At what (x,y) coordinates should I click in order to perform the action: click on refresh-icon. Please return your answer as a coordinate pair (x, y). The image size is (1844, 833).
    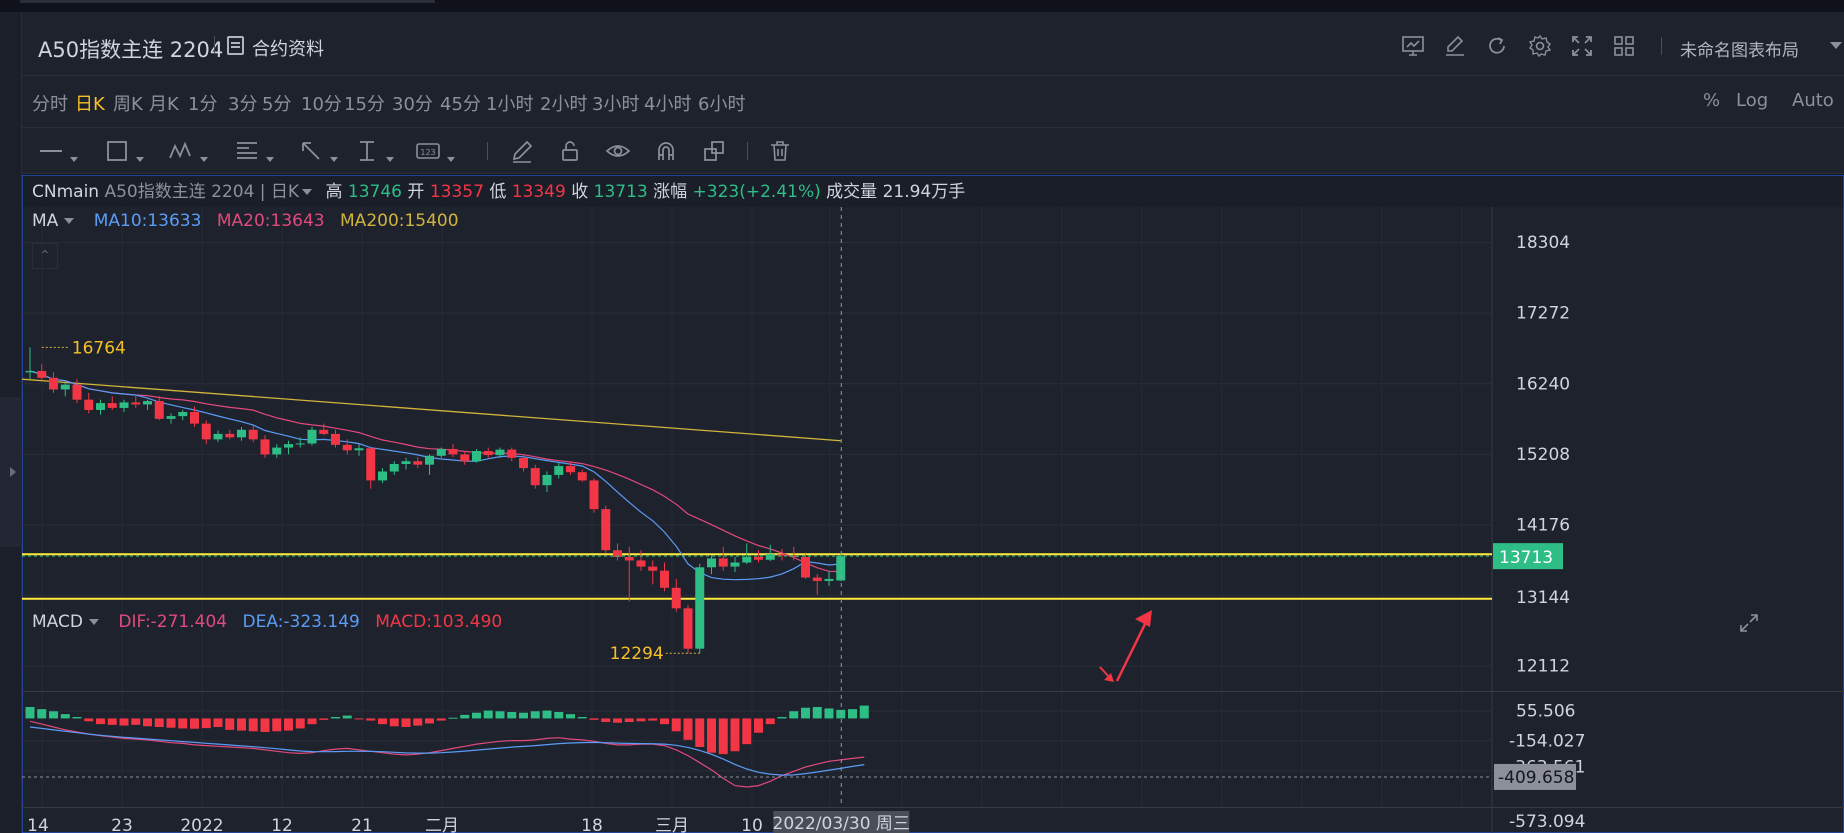
    Looking at the image, I should click on (1497, 46).